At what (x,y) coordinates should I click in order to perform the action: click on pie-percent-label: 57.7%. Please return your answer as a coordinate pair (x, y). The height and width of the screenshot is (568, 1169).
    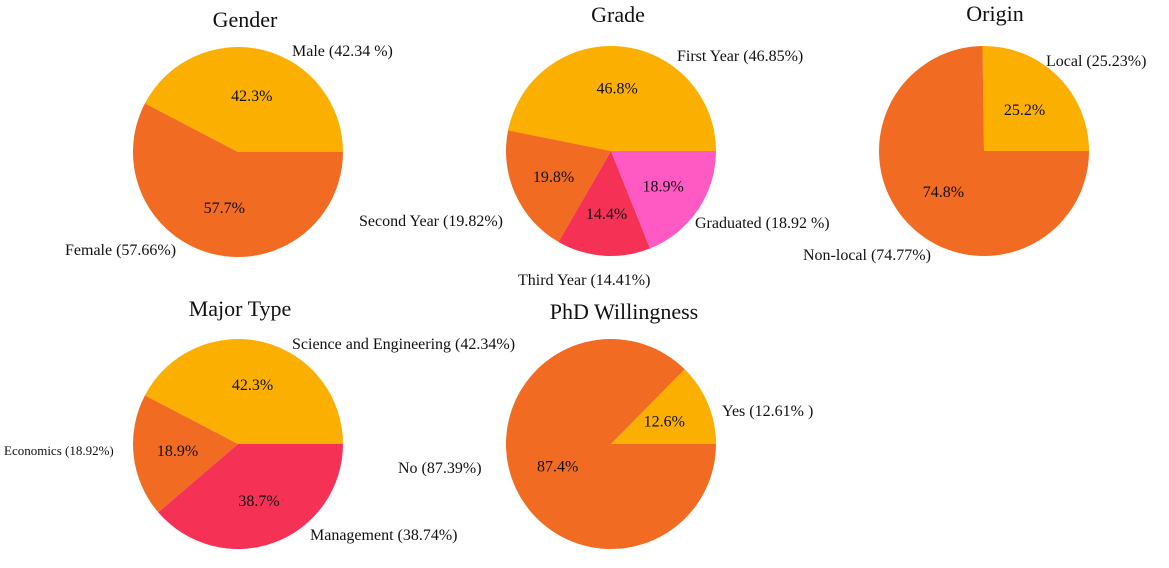
    Looking at the image, I should click on (224, 208).